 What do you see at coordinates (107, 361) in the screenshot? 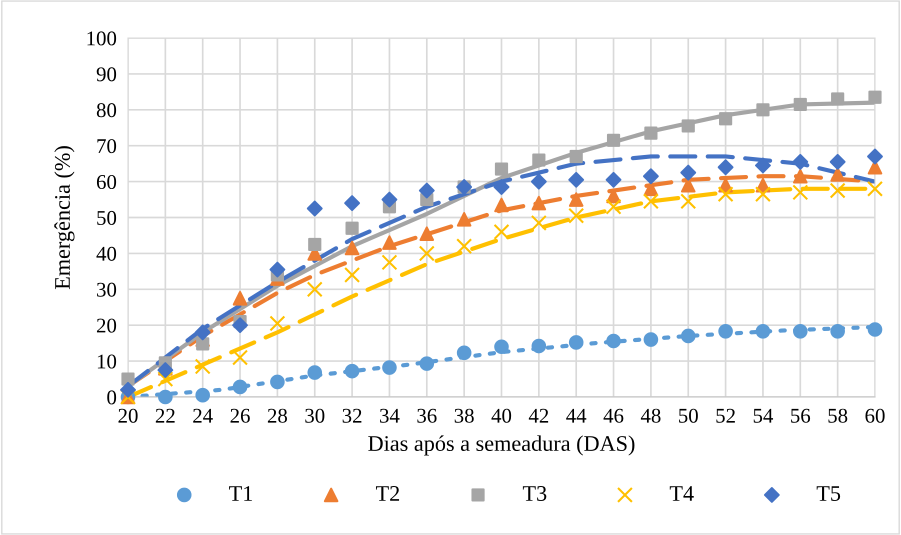
I see `y-tick-label: 10` at bounding box center [107, 361].